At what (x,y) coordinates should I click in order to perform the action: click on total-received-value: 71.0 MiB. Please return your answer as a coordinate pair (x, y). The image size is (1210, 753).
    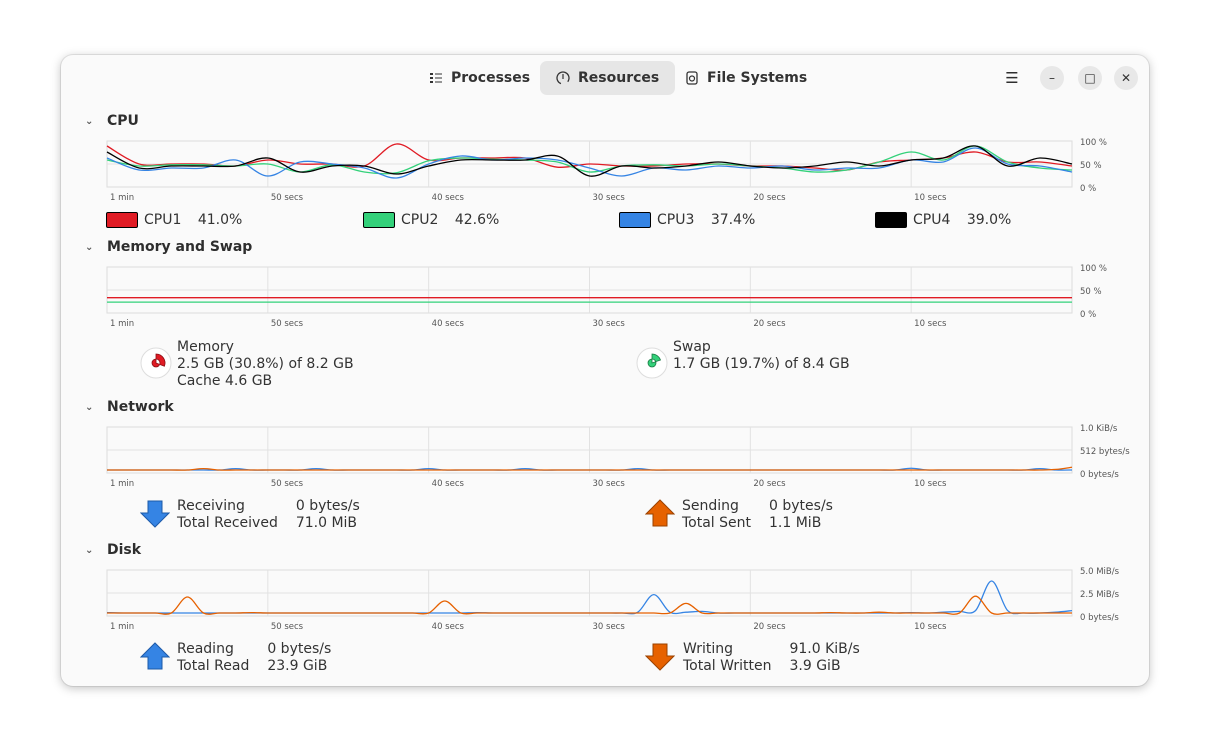
    Looking at the image, I should click on (326, 523).